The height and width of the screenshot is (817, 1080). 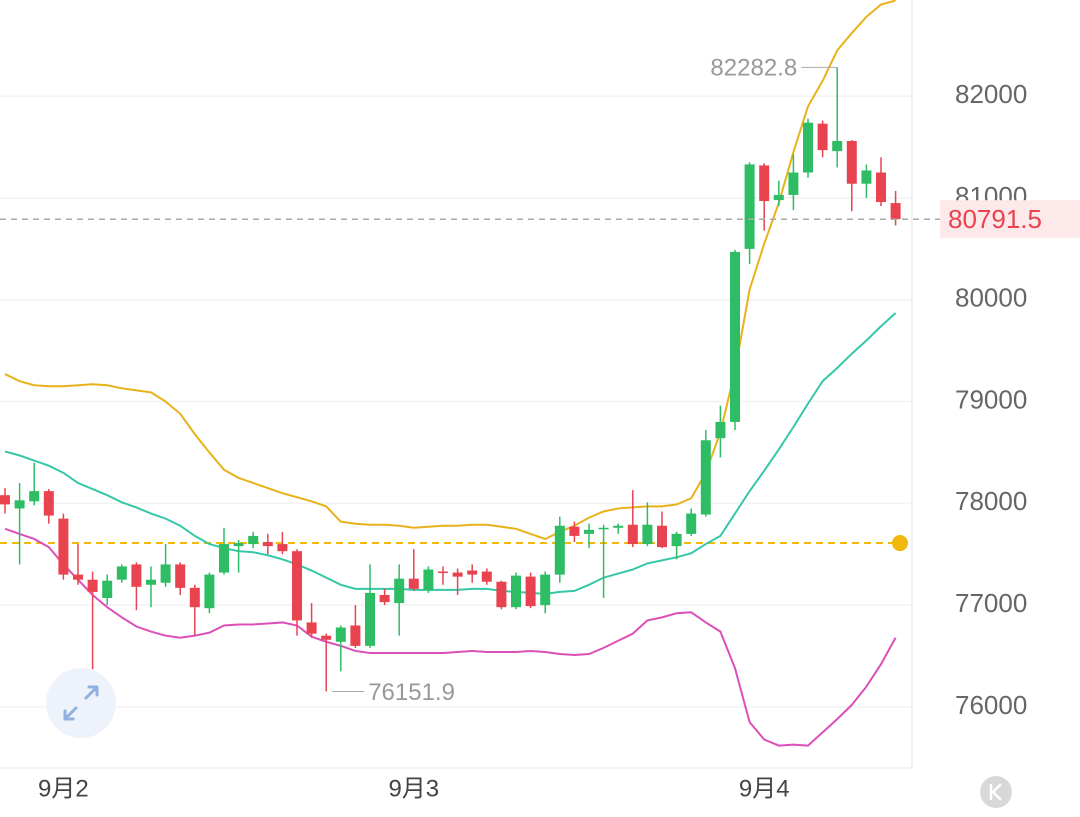 I want to click on expand-icon, so click(x=81, y=703).